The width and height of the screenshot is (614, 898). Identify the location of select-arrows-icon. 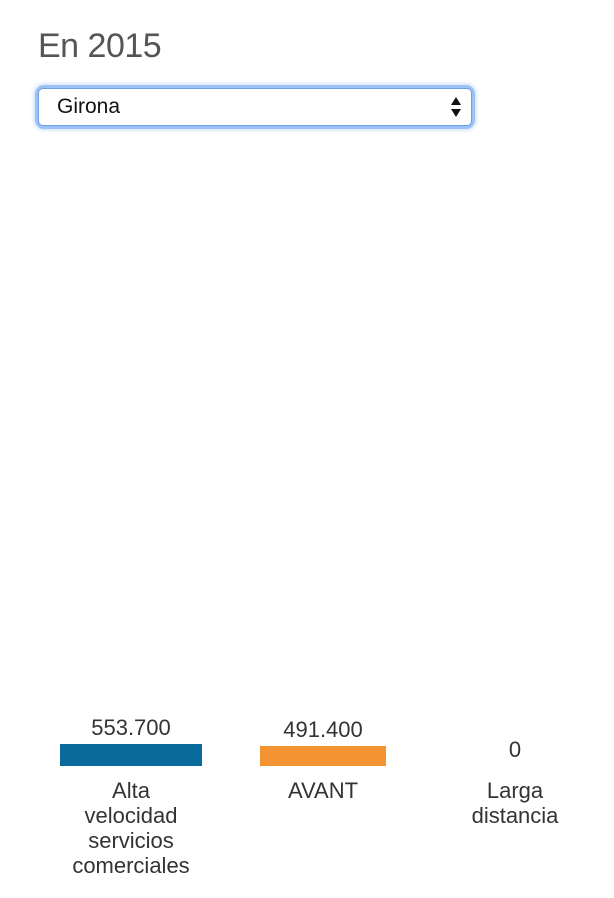
(456, 107).